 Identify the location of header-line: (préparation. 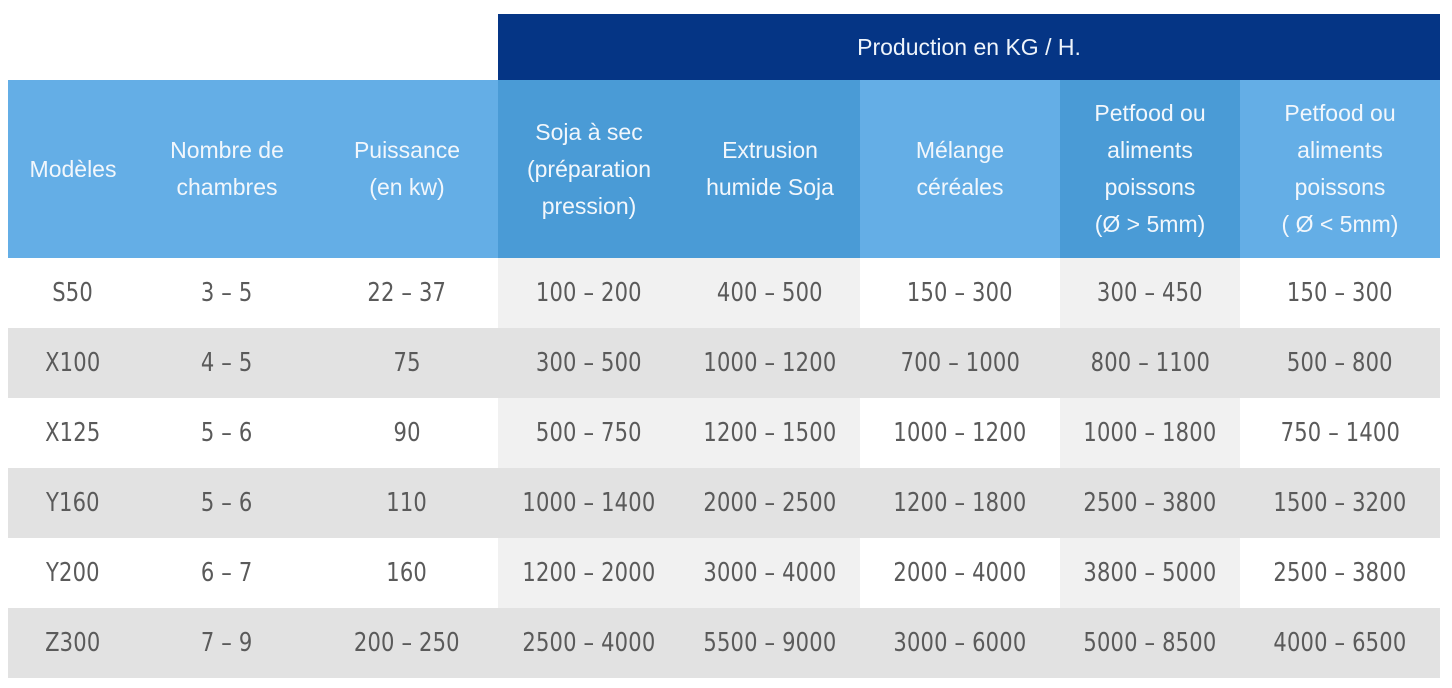
(589, 168).